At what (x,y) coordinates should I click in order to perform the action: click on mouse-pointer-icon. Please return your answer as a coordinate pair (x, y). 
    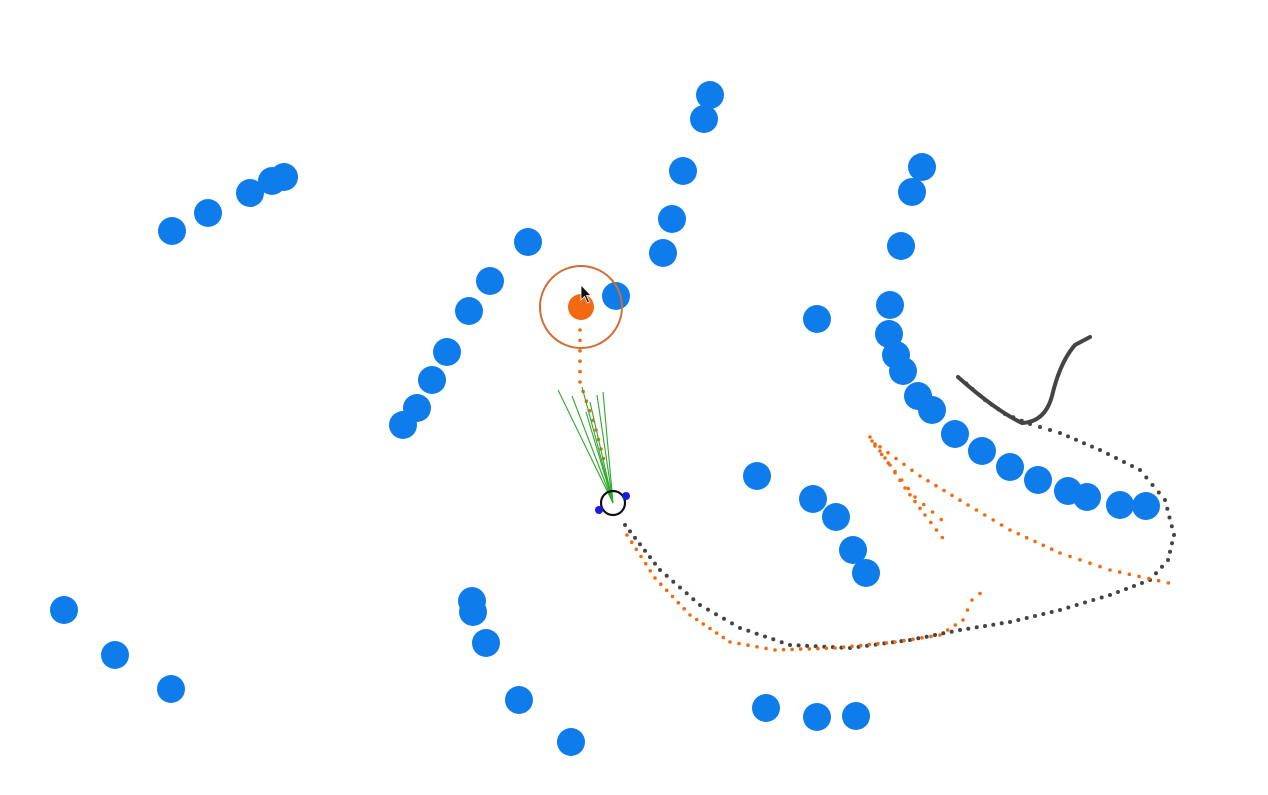
    Looking at the image, I should click on (586, 294).